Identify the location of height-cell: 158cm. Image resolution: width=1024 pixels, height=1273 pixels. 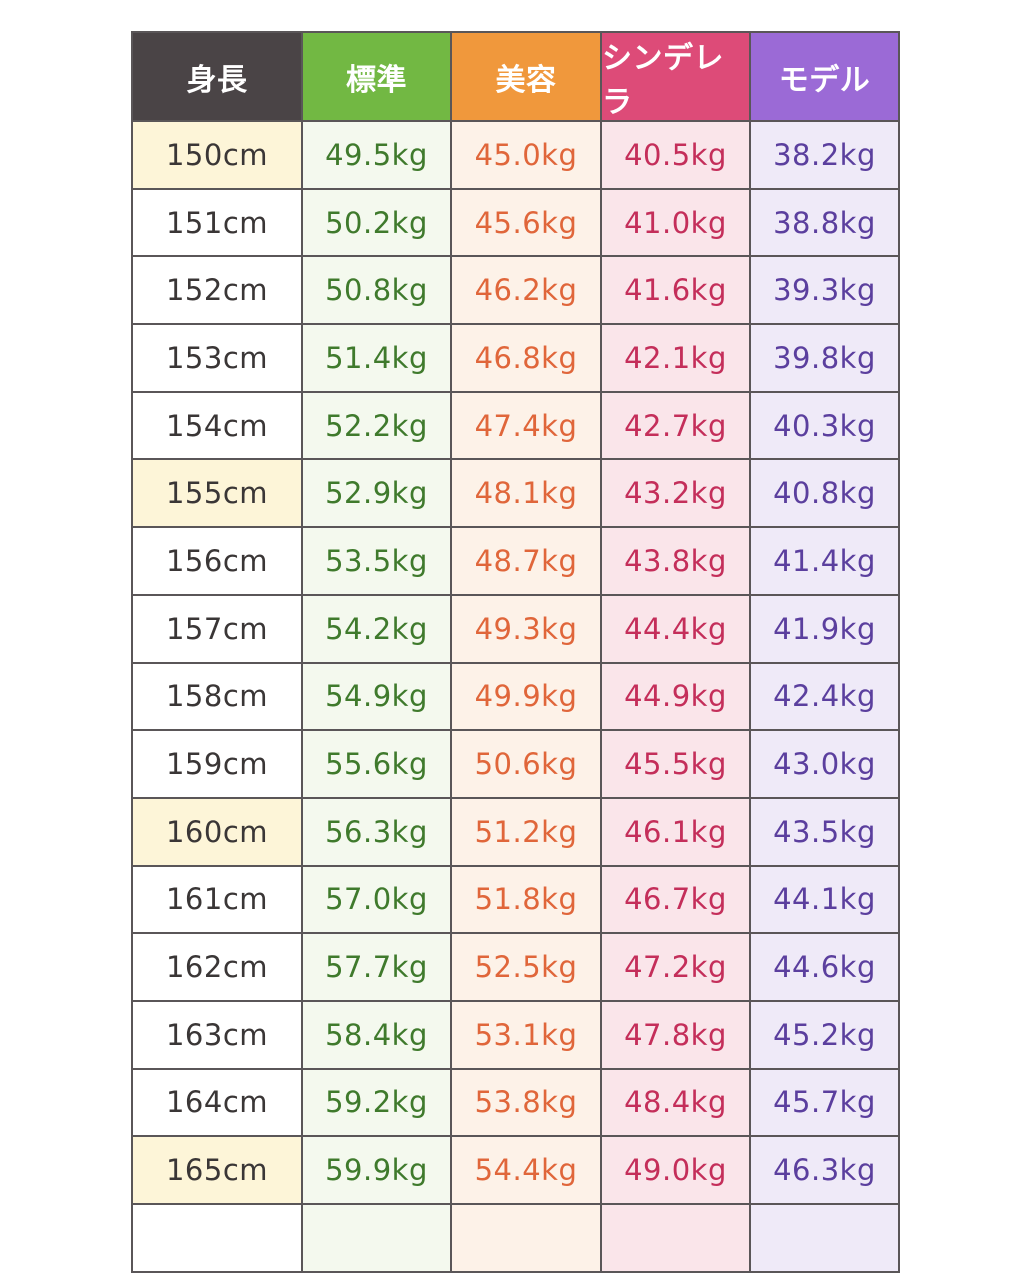
(217, 696).